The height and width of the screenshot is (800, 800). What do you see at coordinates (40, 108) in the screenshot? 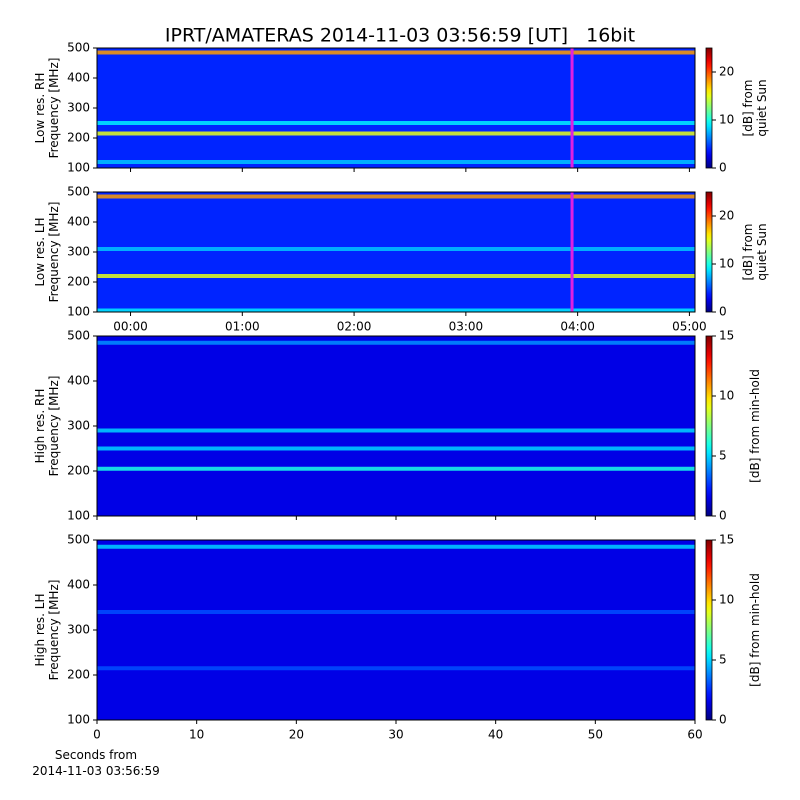
I see `y-axis-label-line: Low res. RH` at bounding box center [40, 108].